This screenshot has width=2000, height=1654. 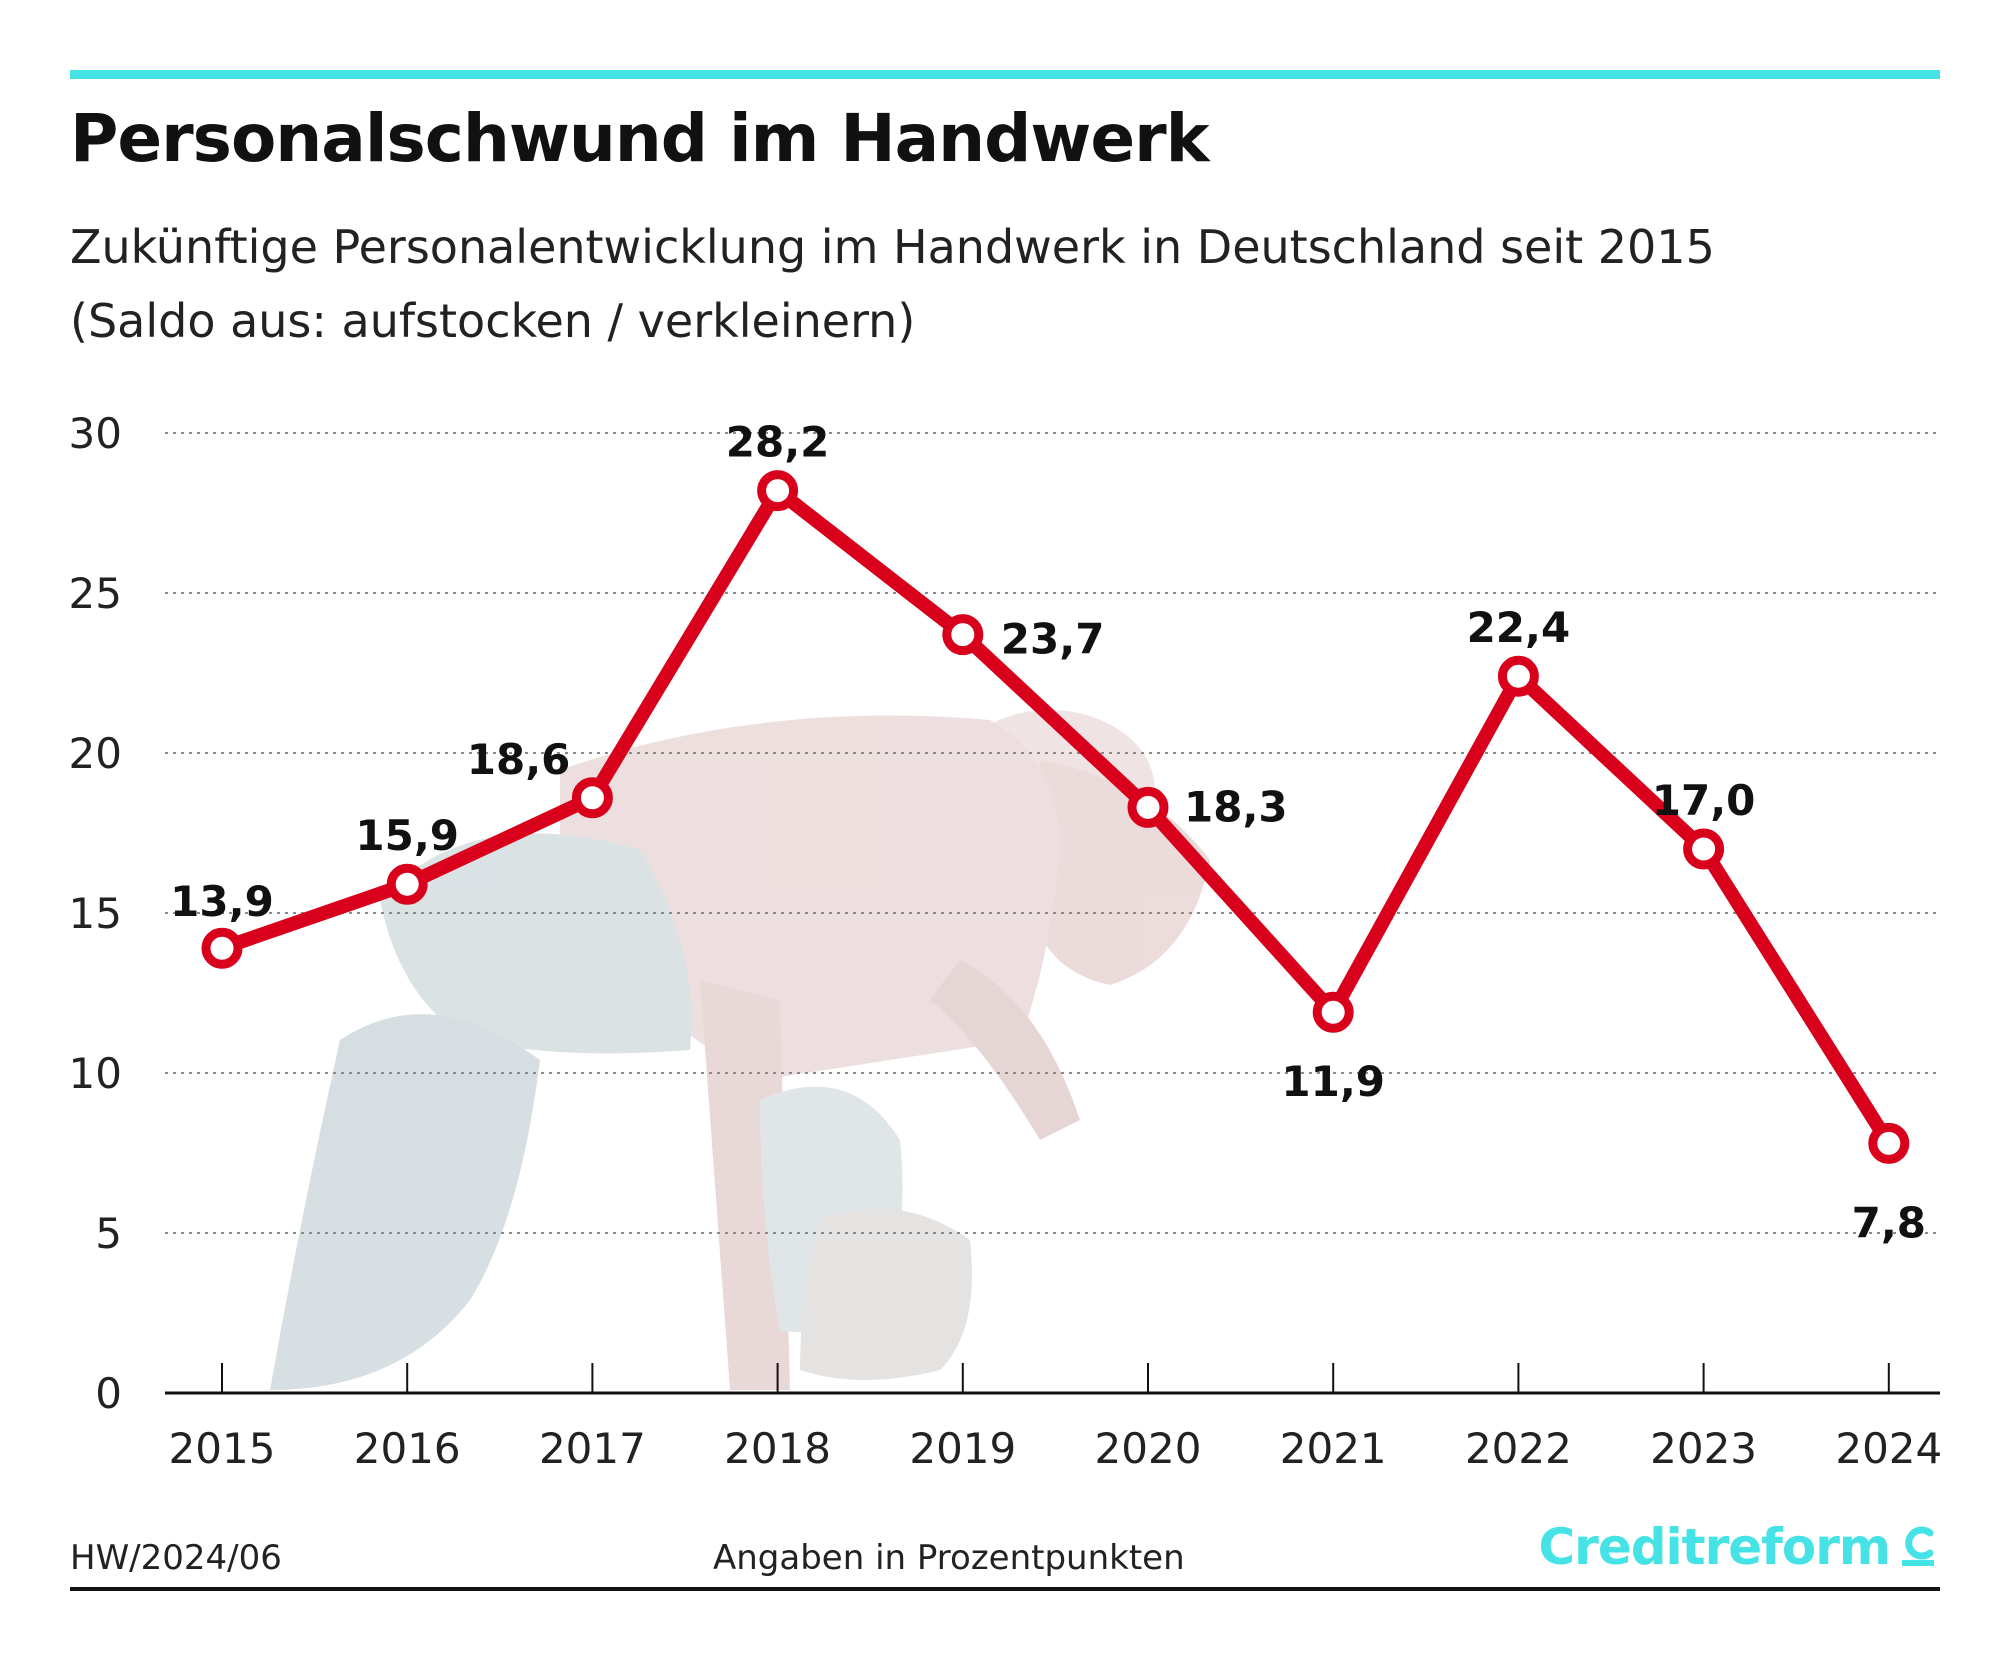 I want to click on data-label-2018: 28,2, so click(x=778, y=442).